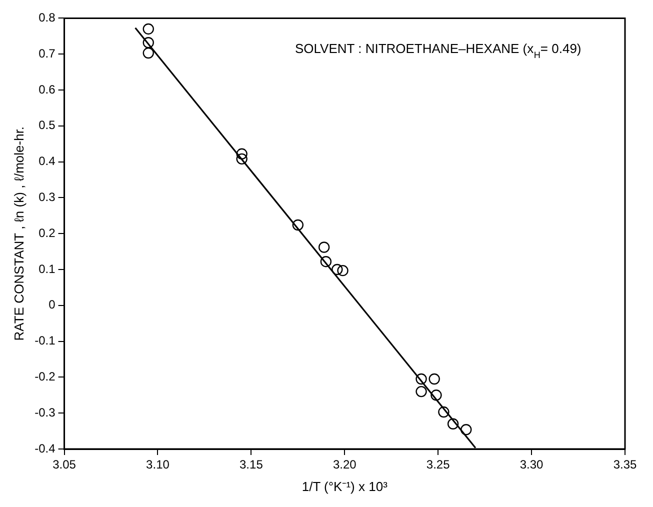 This screenshot has width=653, height=507. I want to click on y-tick-label: 0.3, so click(47, 197).